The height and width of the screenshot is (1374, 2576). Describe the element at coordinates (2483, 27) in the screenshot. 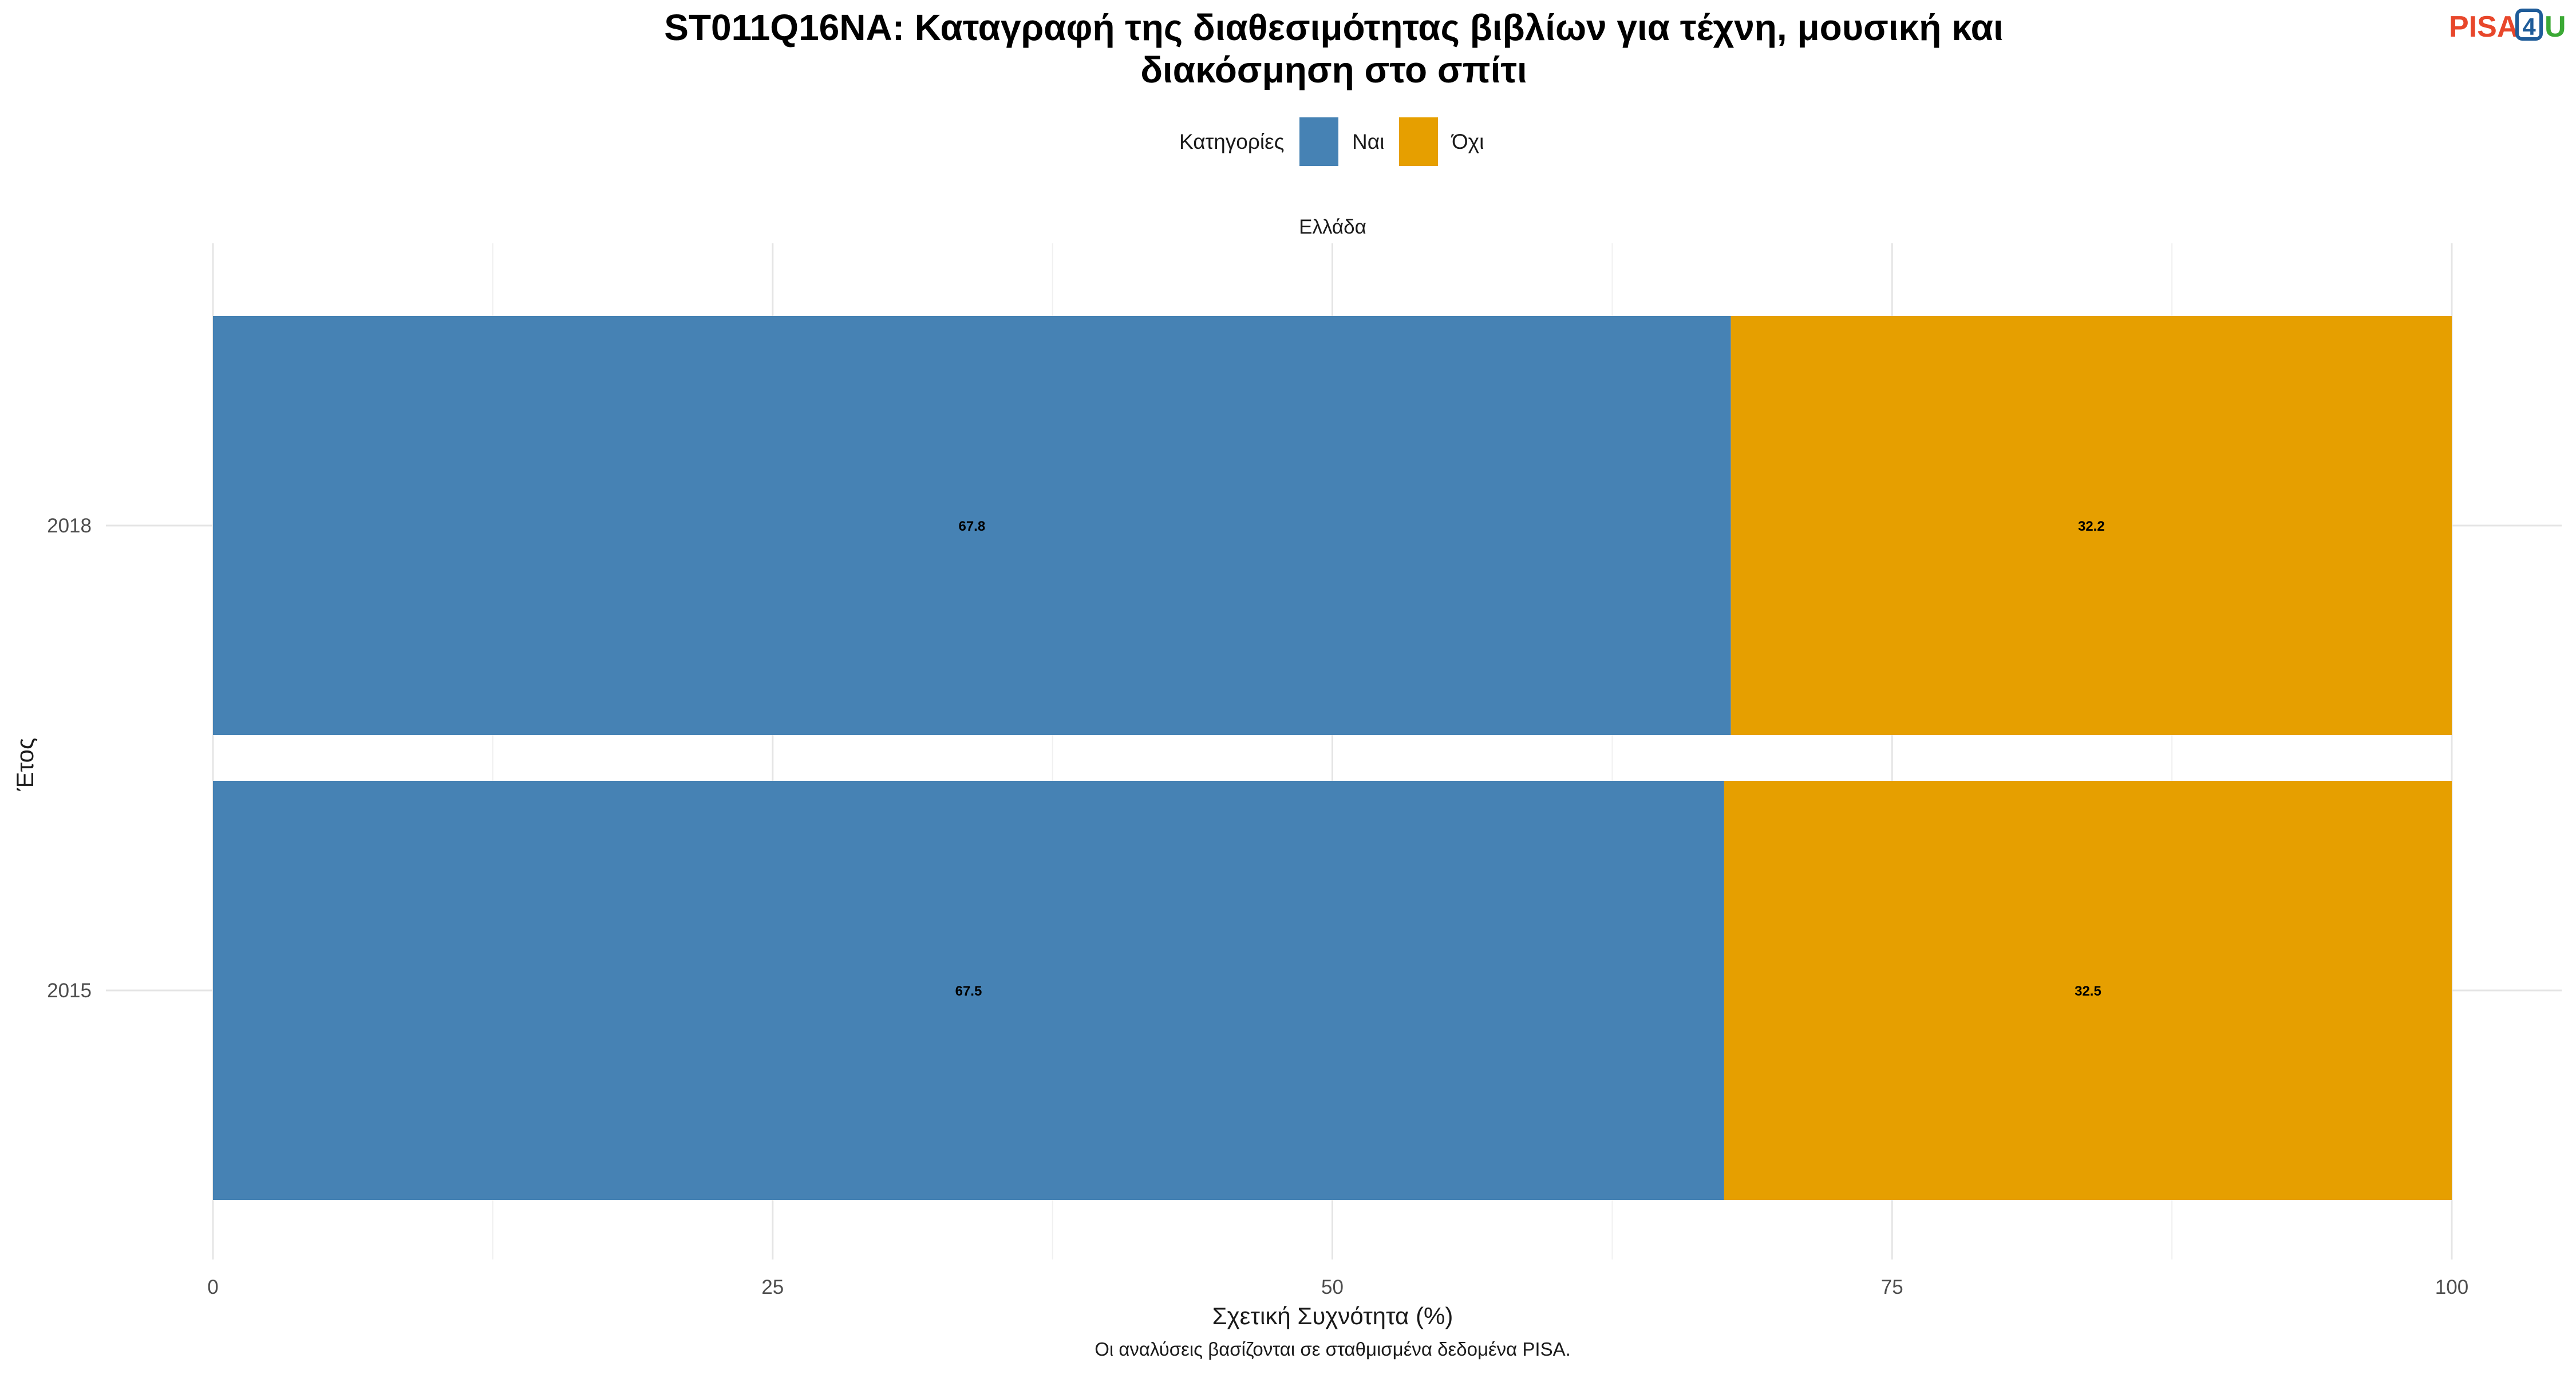

I see `logo-text-pisa: PISA` at that location.